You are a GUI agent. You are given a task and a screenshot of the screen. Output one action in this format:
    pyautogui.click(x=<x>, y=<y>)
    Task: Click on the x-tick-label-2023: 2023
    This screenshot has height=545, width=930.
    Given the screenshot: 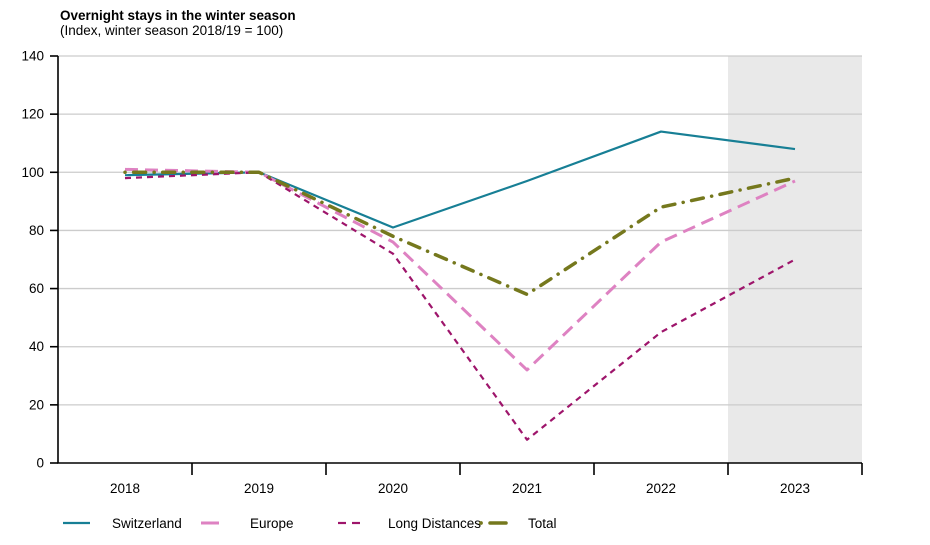 What is the action you would take?
    pyautogui.click(x=795, y=488)
    